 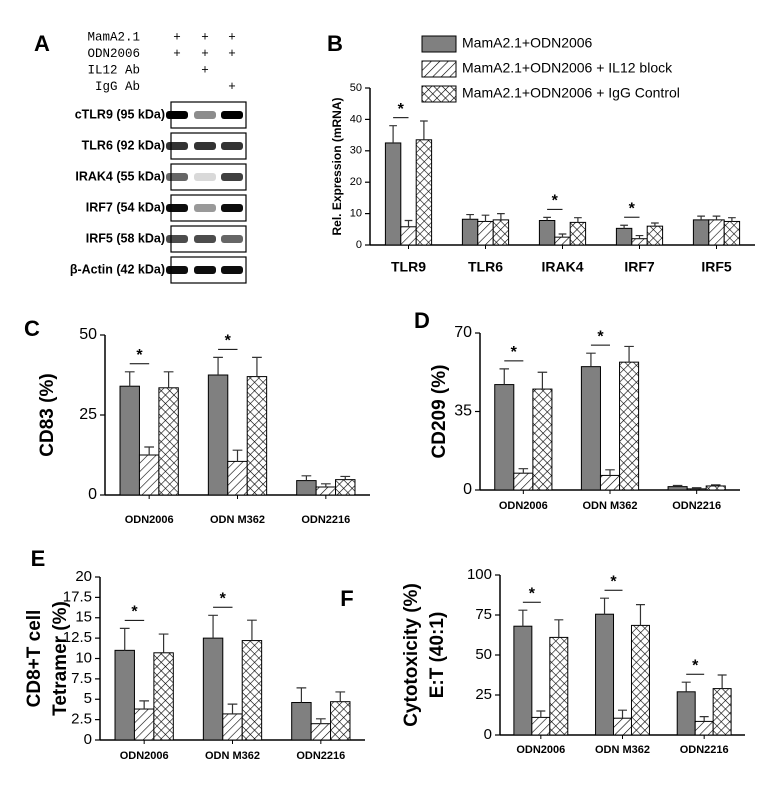 What do you see at coordinates (609, 506) in the screenshot?
I see `x-tick-label: ODN M362` at bounding box center [609, 506].